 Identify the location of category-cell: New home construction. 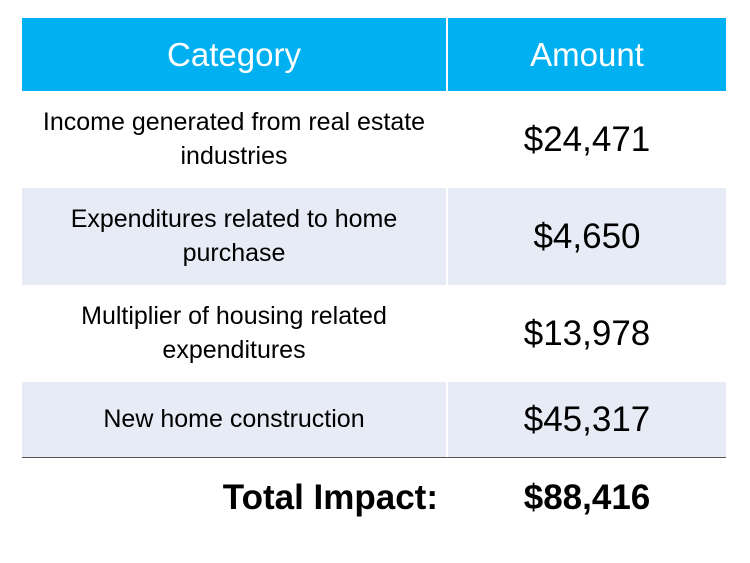
(235, 419).